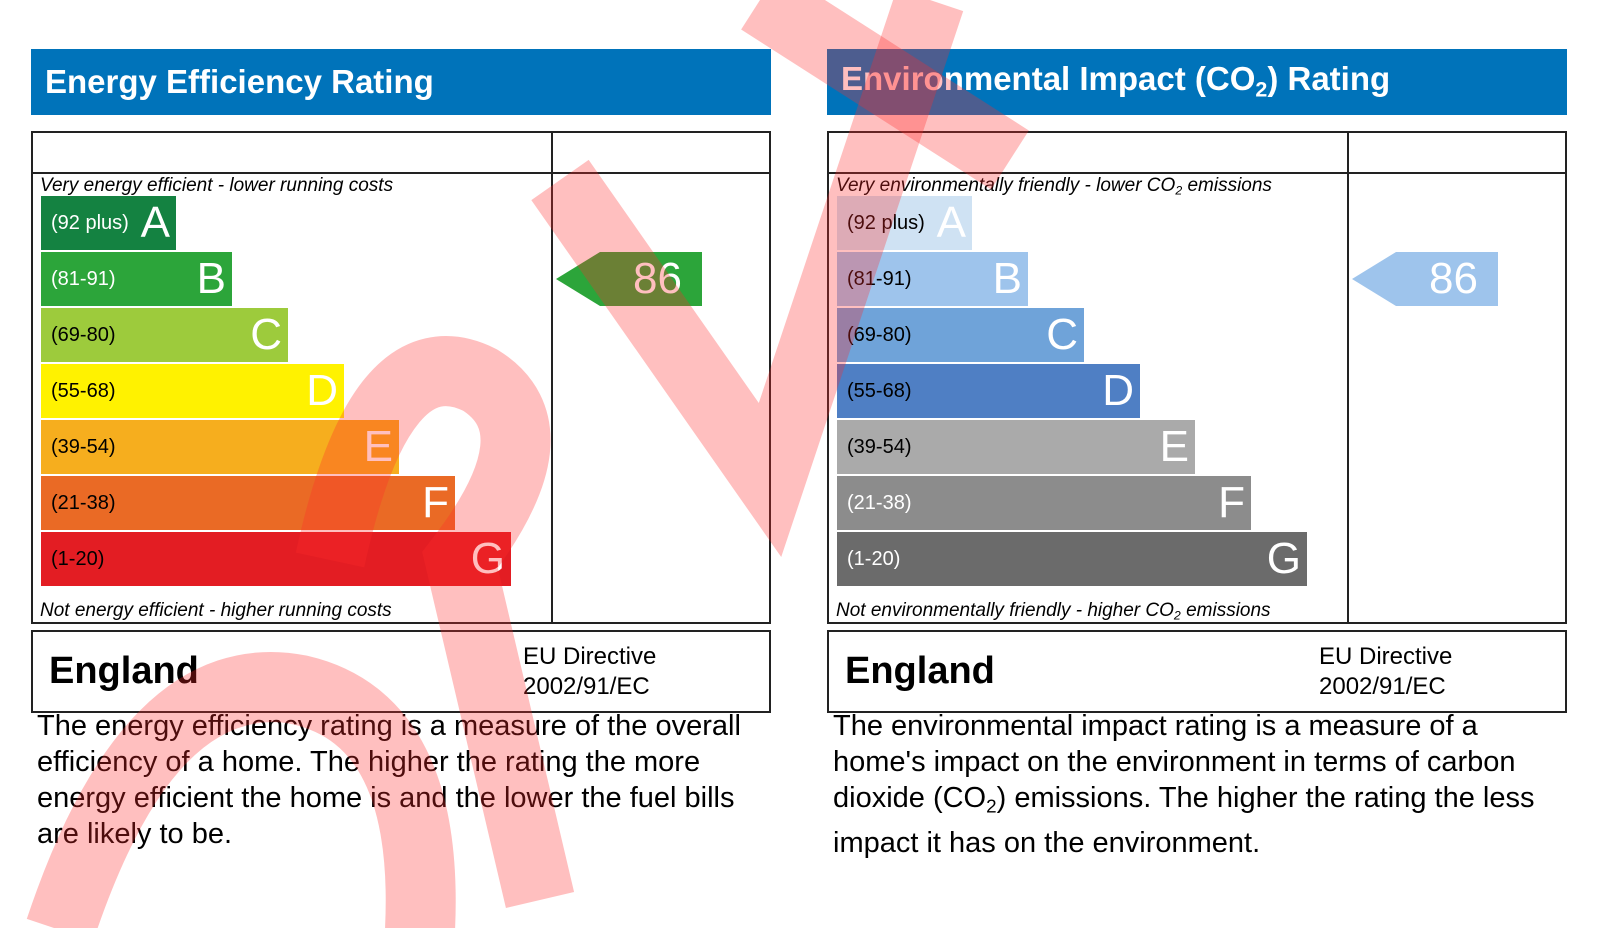 This screenshot has height=928, width=1600. What do you see at coordinates (1006, 185) in the screenshot?
I see `caption-text: Very environmentally friendly - lower CO` at bounding box center [1006, 185].